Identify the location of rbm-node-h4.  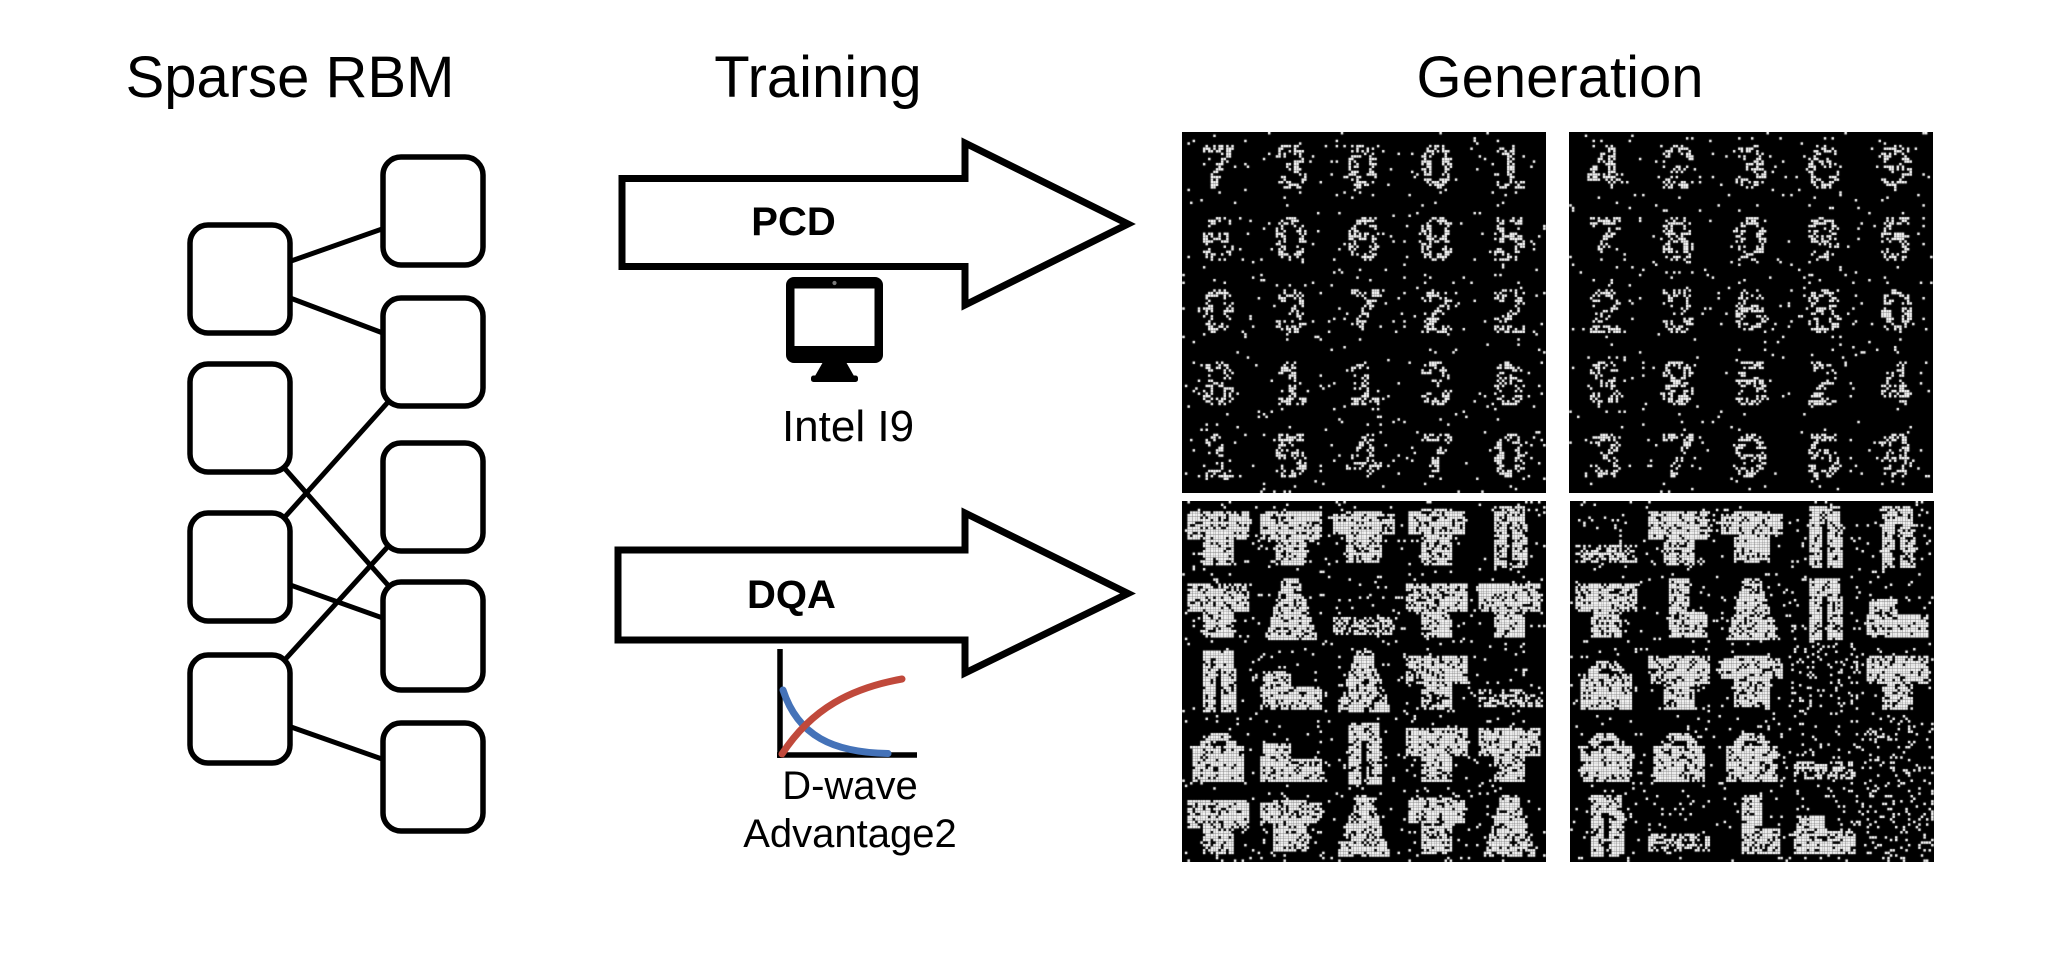
(433, 636).